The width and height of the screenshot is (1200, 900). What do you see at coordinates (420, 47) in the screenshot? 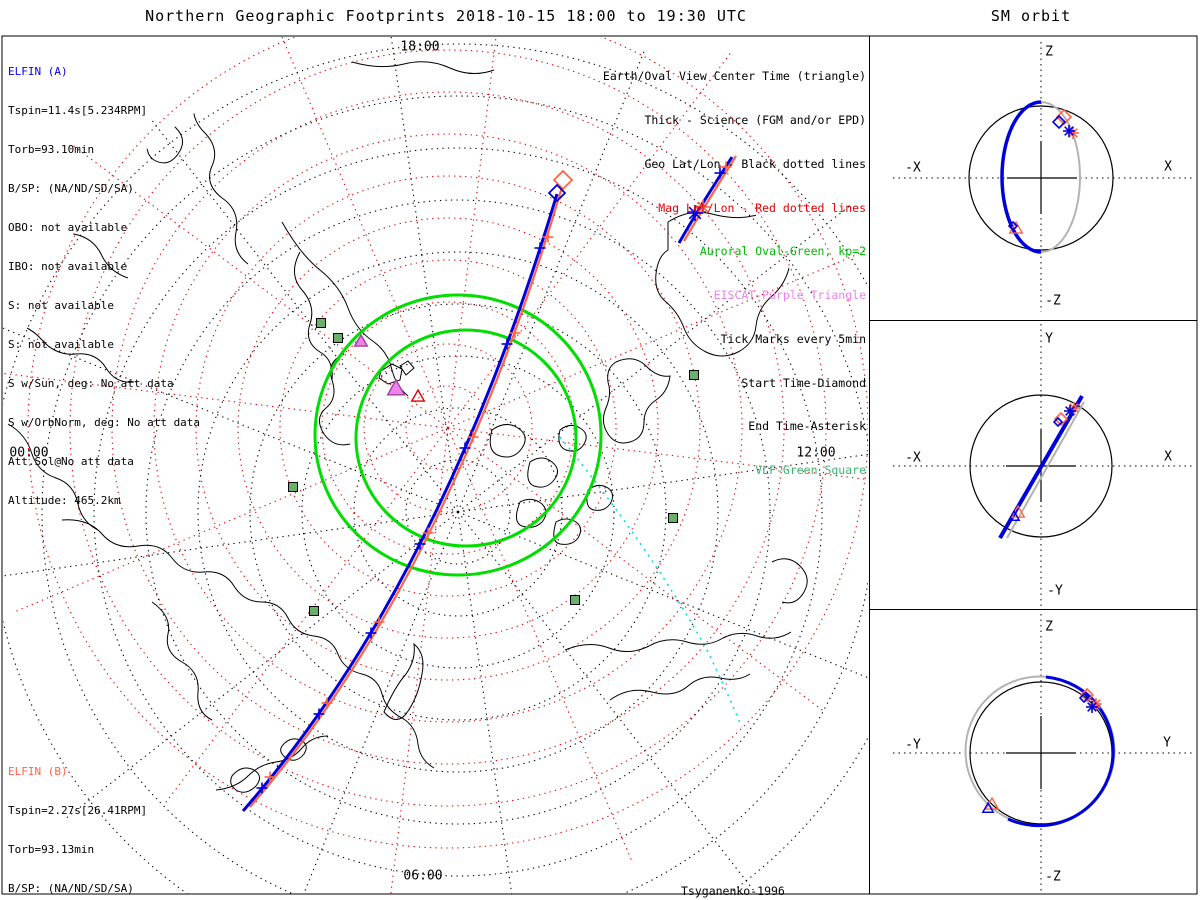
I see `mlt-label-18: 18:00` at bounding box center [420, 47].